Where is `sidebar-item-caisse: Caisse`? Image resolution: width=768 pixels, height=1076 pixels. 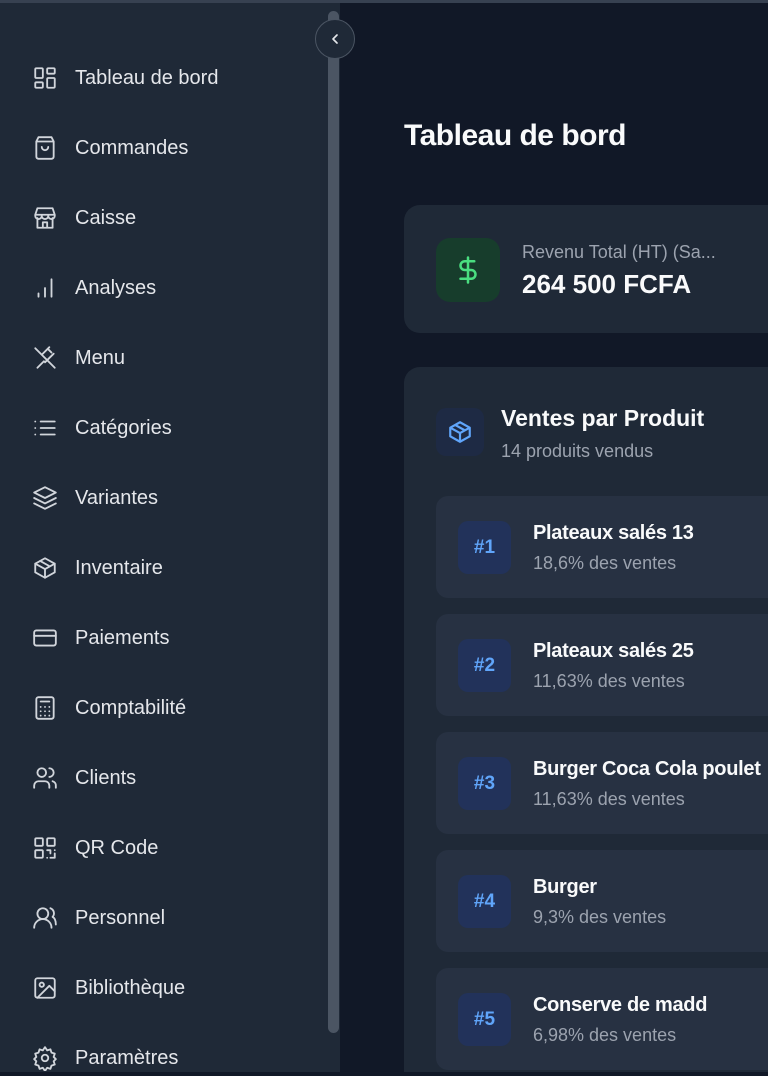 sidebar-item-caisse: Caisse is located at coordinates (160, 218).